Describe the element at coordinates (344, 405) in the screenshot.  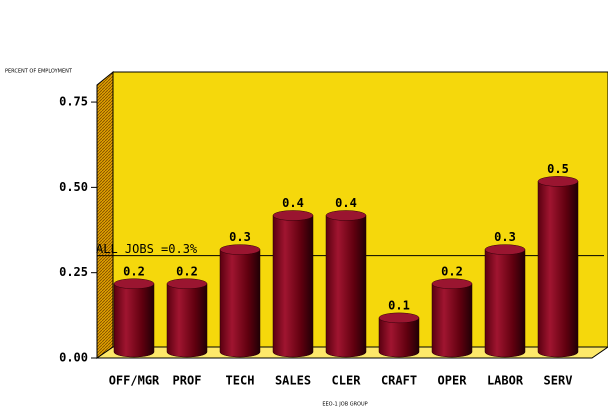
I see `x-axis-title: EEO-1 JOB GROUP` at that location.